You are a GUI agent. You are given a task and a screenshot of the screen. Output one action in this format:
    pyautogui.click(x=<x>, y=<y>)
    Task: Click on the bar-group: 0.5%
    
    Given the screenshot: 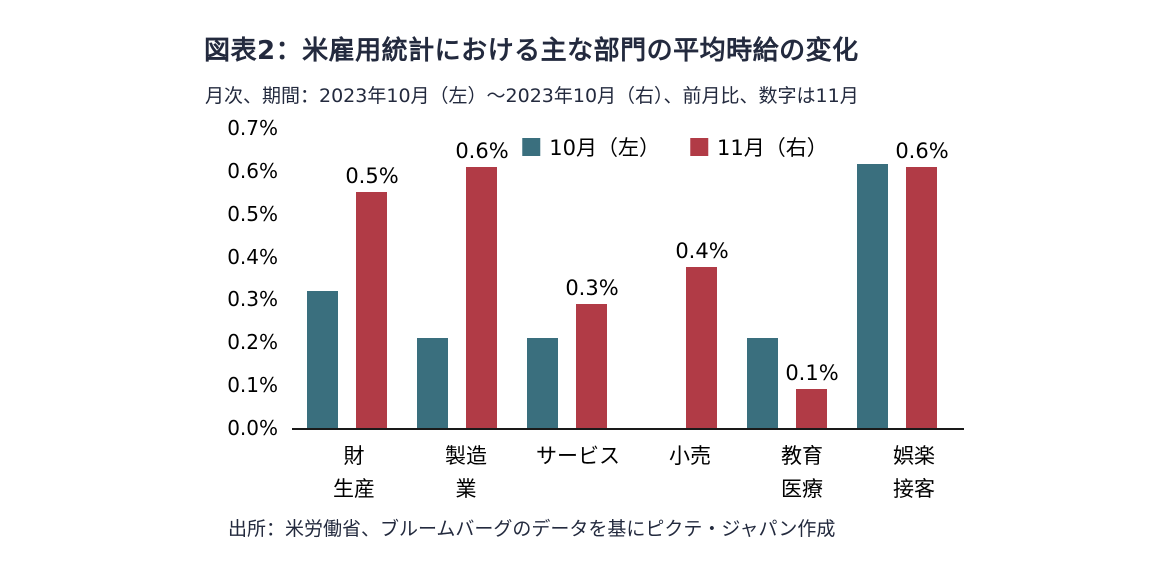 What is the action you would take?
    pyautogui.click(x=353, y=278)
    